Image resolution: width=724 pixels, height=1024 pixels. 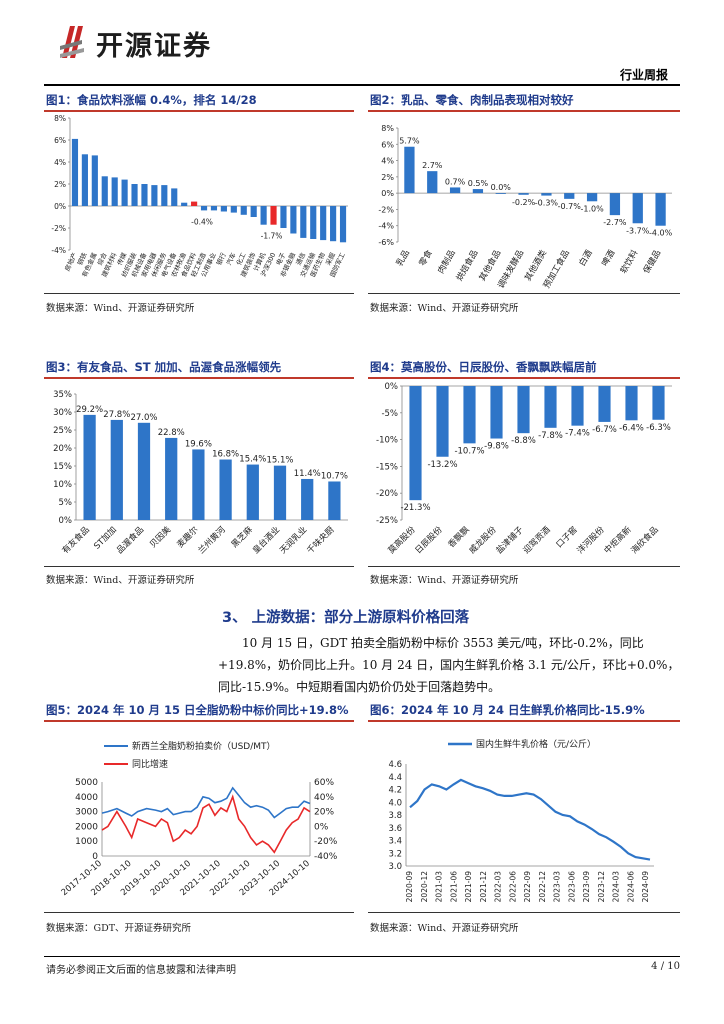 What do you see at coordinates (62, 449) in the screenshot?
I see `y-tick-label: 20%` at bounding box center [62, 449].